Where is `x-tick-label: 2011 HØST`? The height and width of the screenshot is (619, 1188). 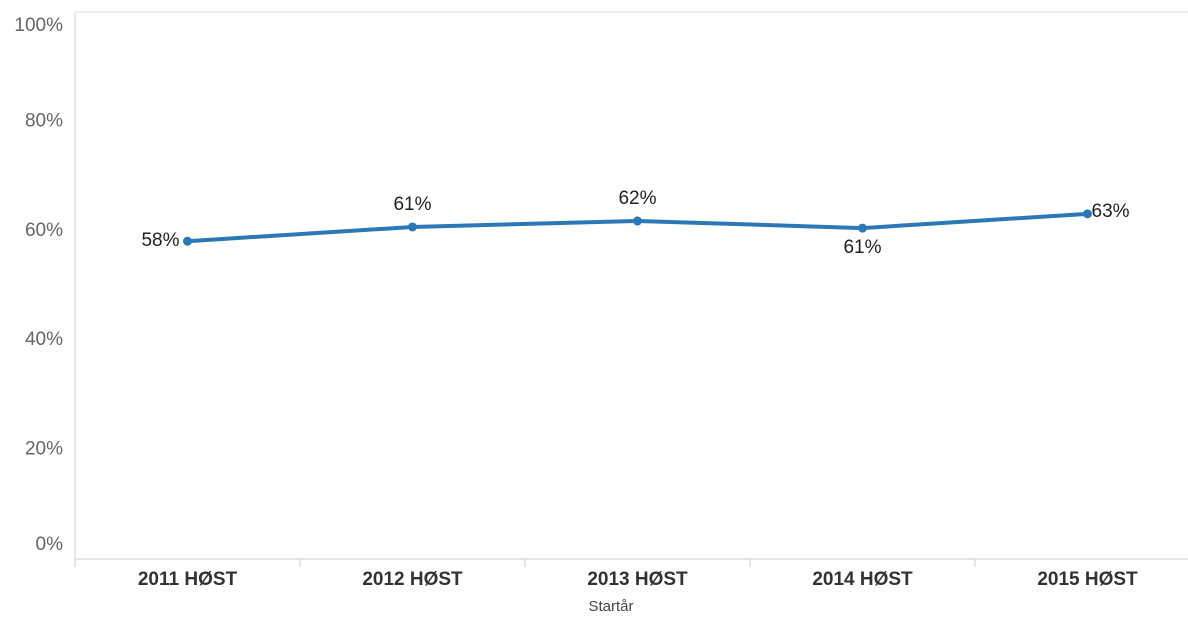
x-tick-label: 2011 HØST is located at coordinates (188, 579).